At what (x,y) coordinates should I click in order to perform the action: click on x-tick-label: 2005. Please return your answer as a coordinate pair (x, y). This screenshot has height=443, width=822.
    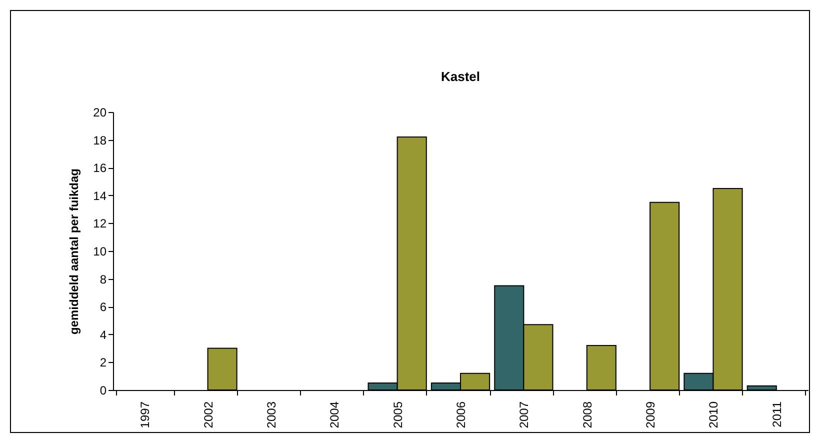
    Looking at the image, I should click on (397, 414).